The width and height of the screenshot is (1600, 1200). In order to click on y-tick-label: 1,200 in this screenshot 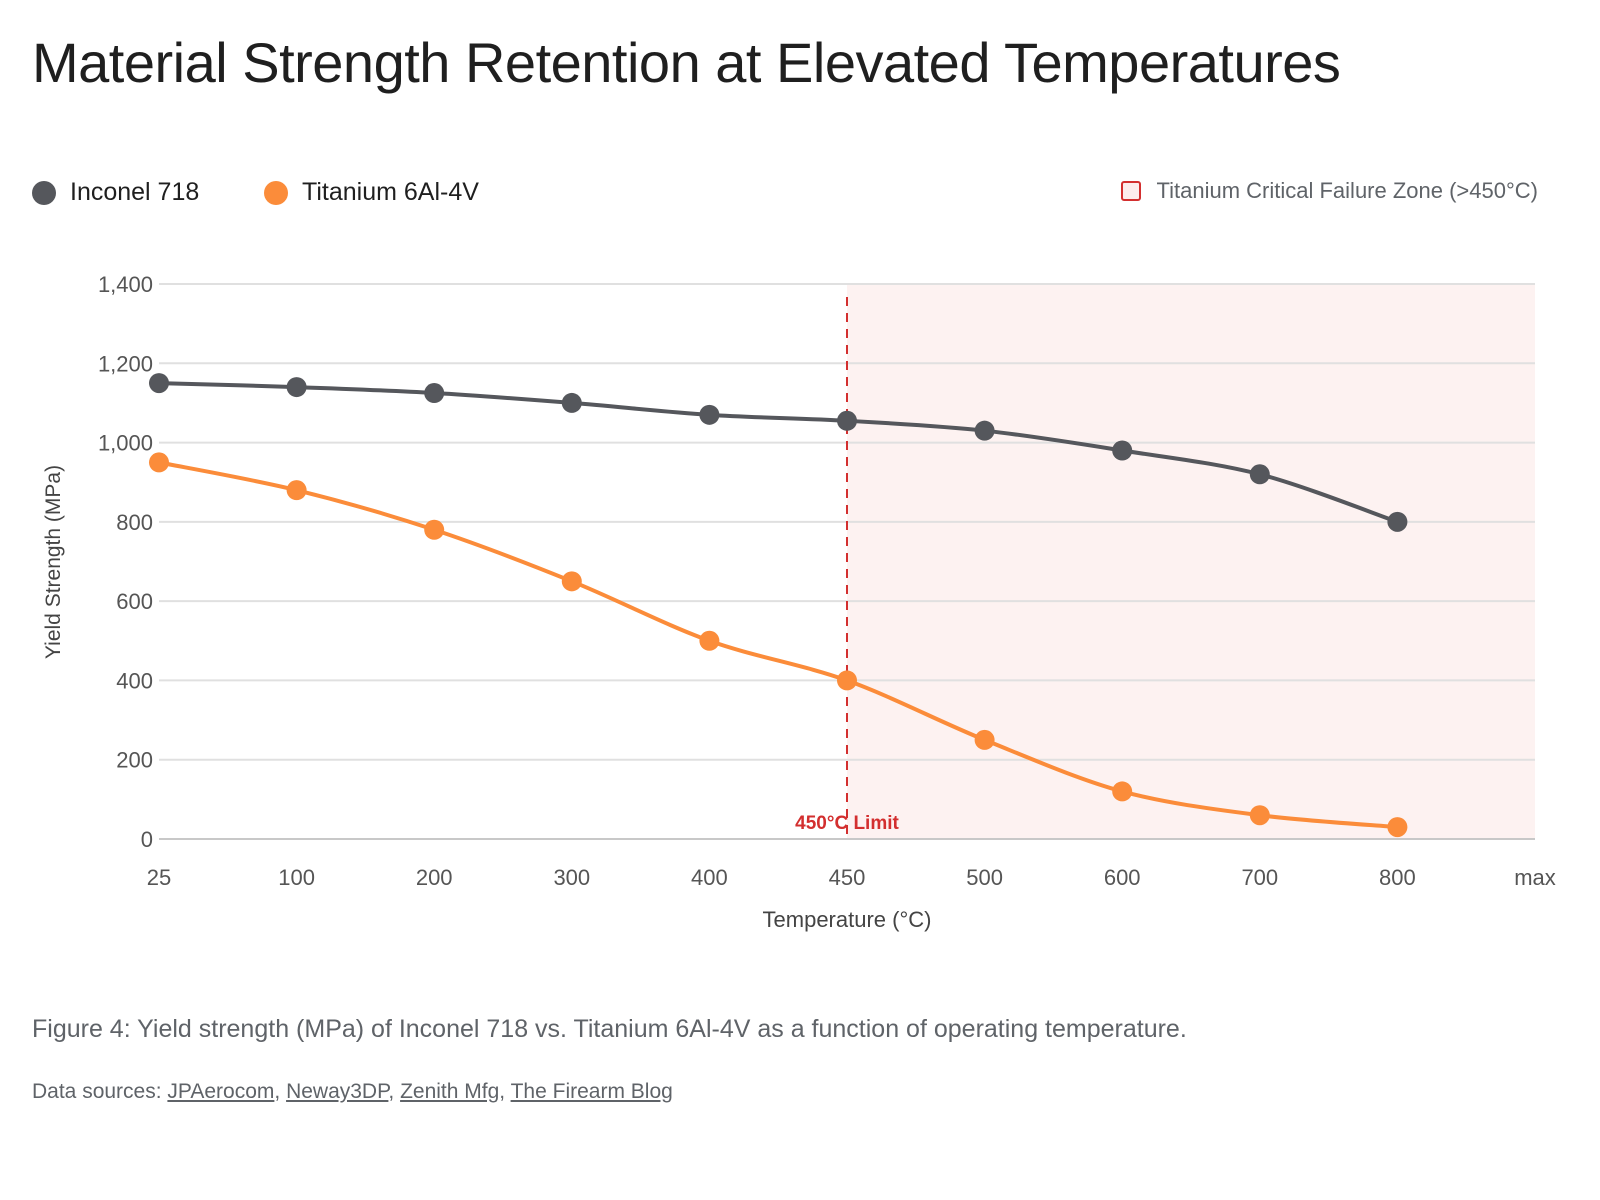, I will do `click(125, 363)`.